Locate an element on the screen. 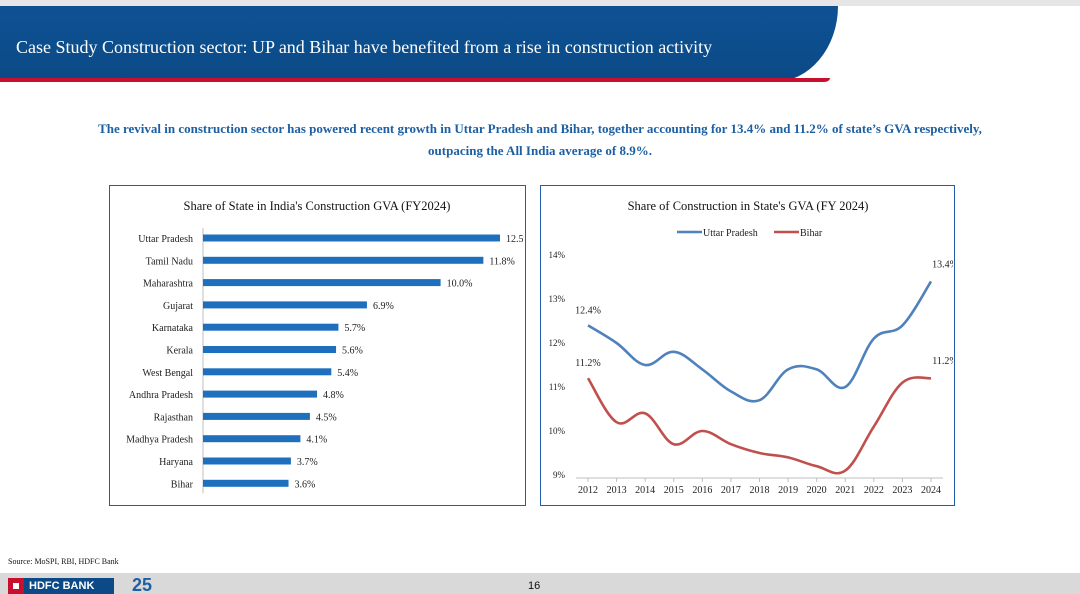 Image resolution: width=1080 pixels, height=594 pixels. x-tick-label: 2024 is located at coordinates (931, 490).